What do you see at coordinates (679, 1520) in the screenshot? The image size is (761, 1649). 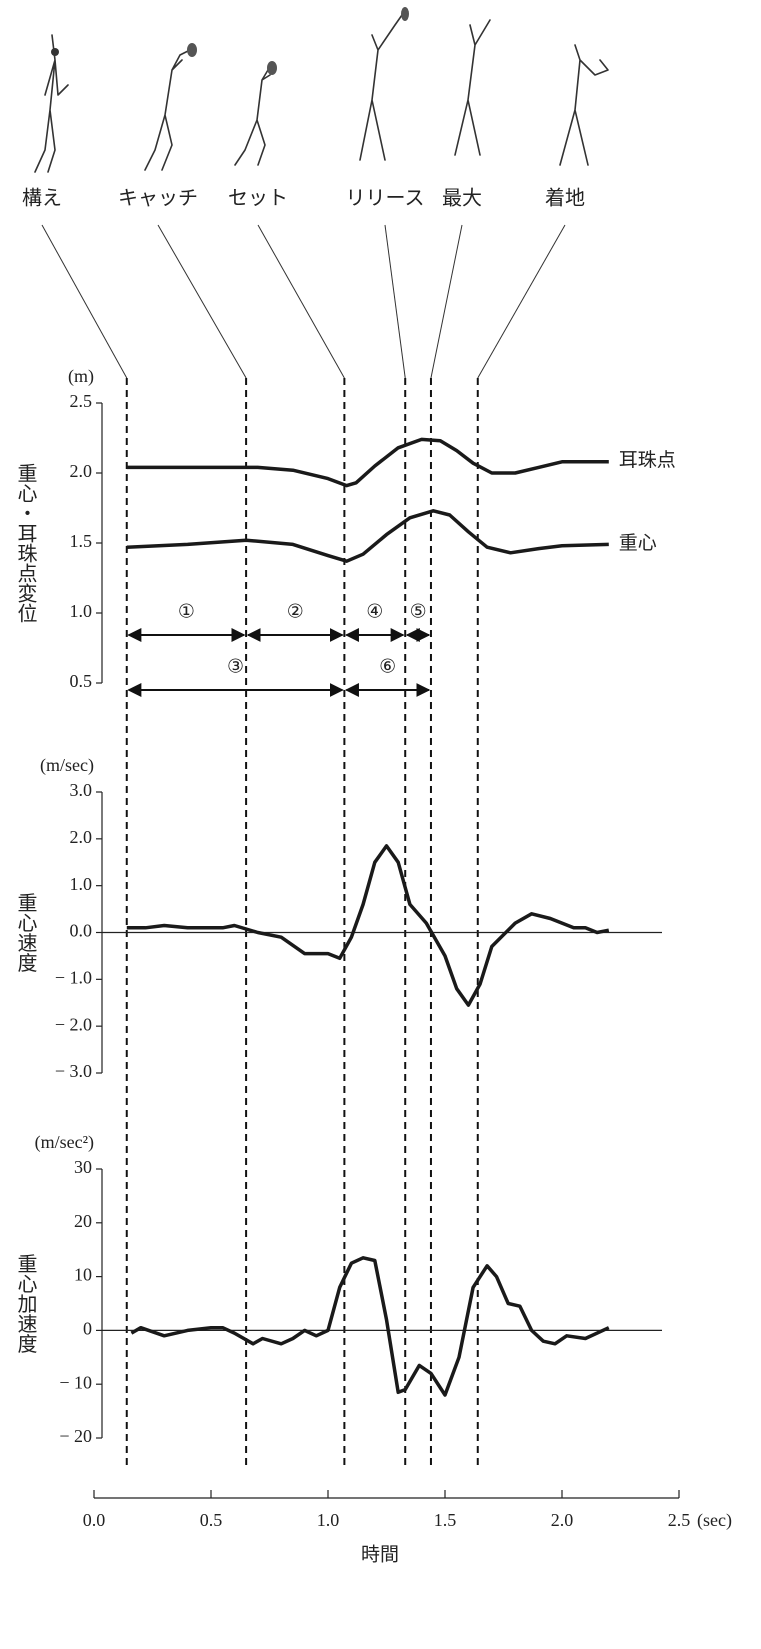 I see `x-tick-label: 2.5` at bounding box center [679, 1520].